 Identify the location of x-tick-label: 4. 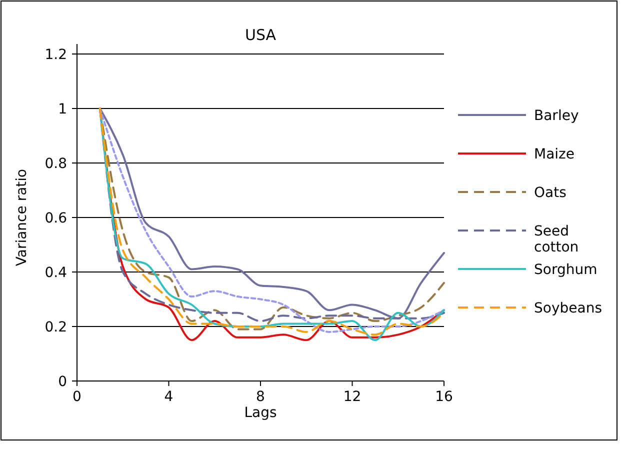
(169, 397).